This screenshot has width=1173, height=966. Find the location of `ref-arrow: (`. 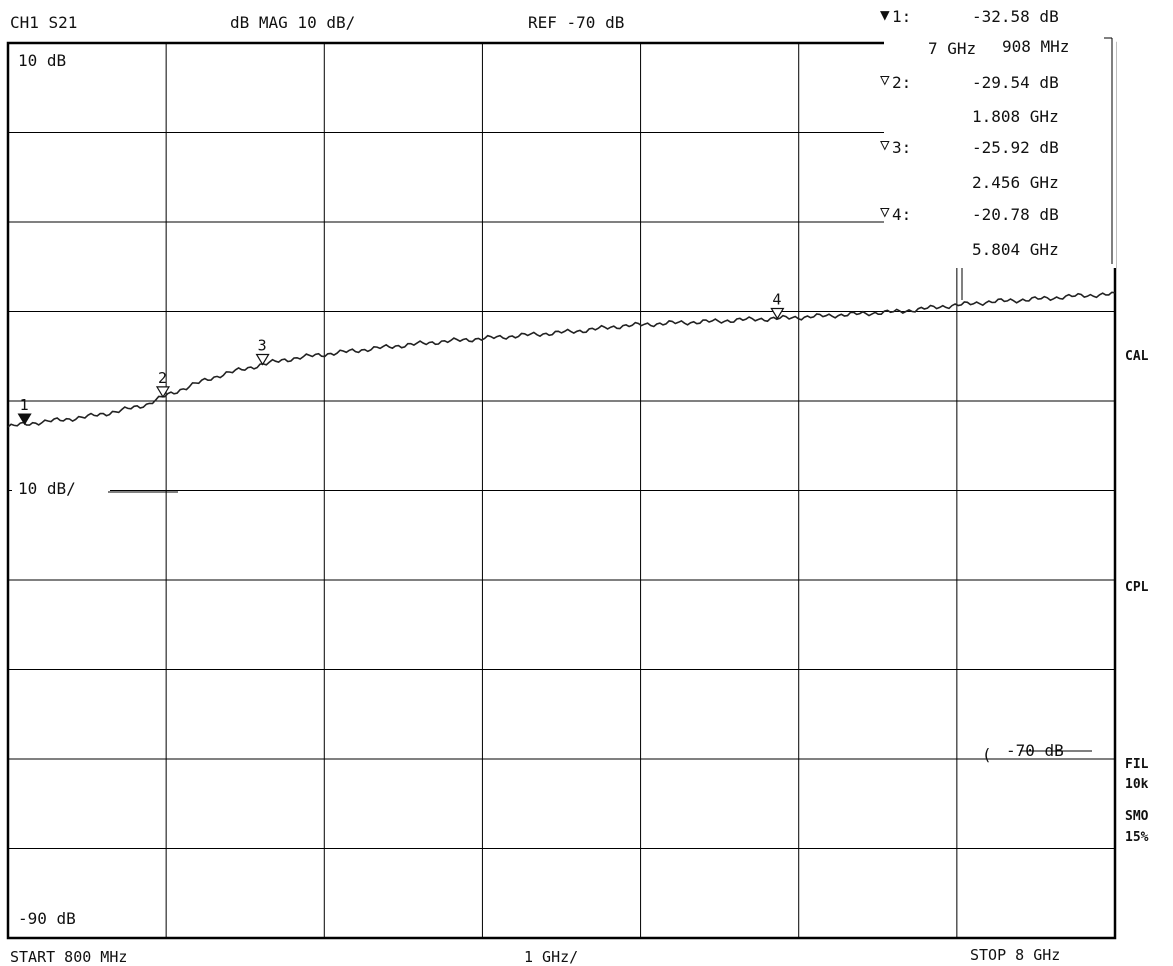

ref-arrow: ( is located at coordinates (987, 754).